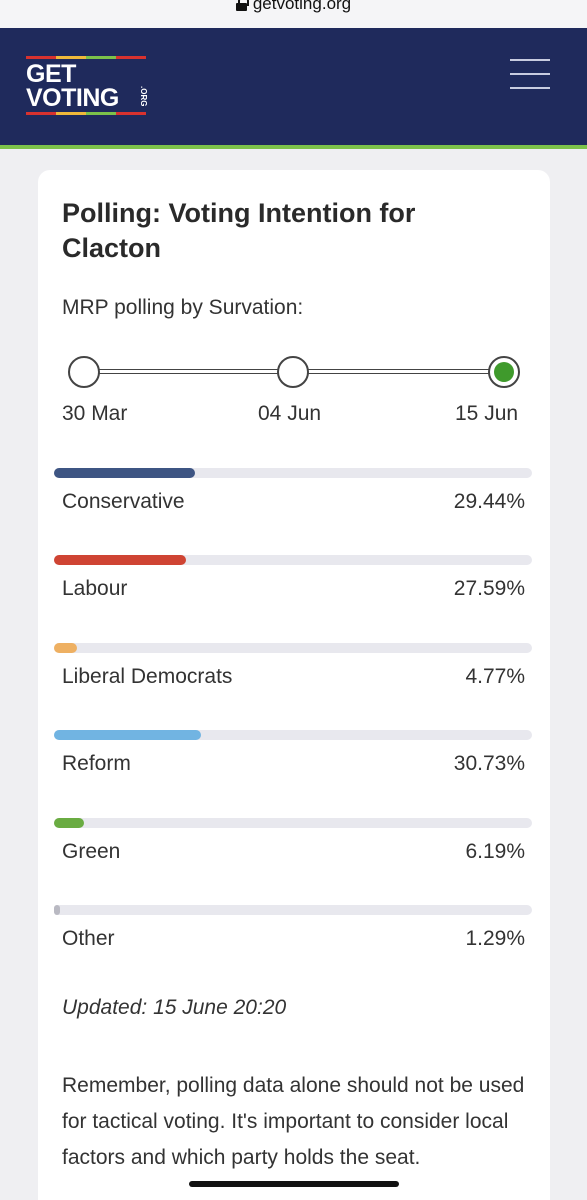 The image size is (587, 1200). What do you see at coordinates (124, 473) in the screenshot?
I see `party-bar-fill-conservative` at bounding box center [124, 473].